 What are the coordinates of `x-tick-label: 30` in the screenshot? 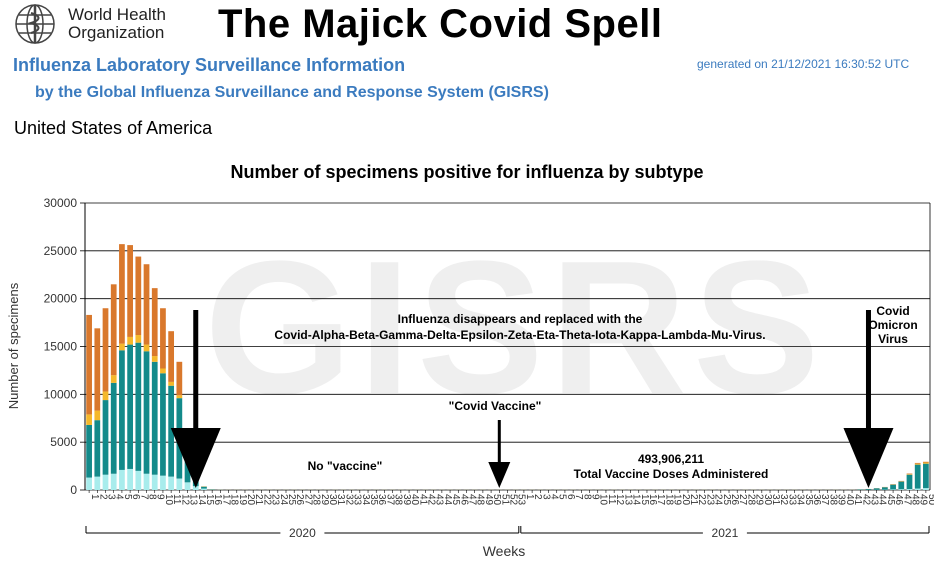 It's located at (332, 500).